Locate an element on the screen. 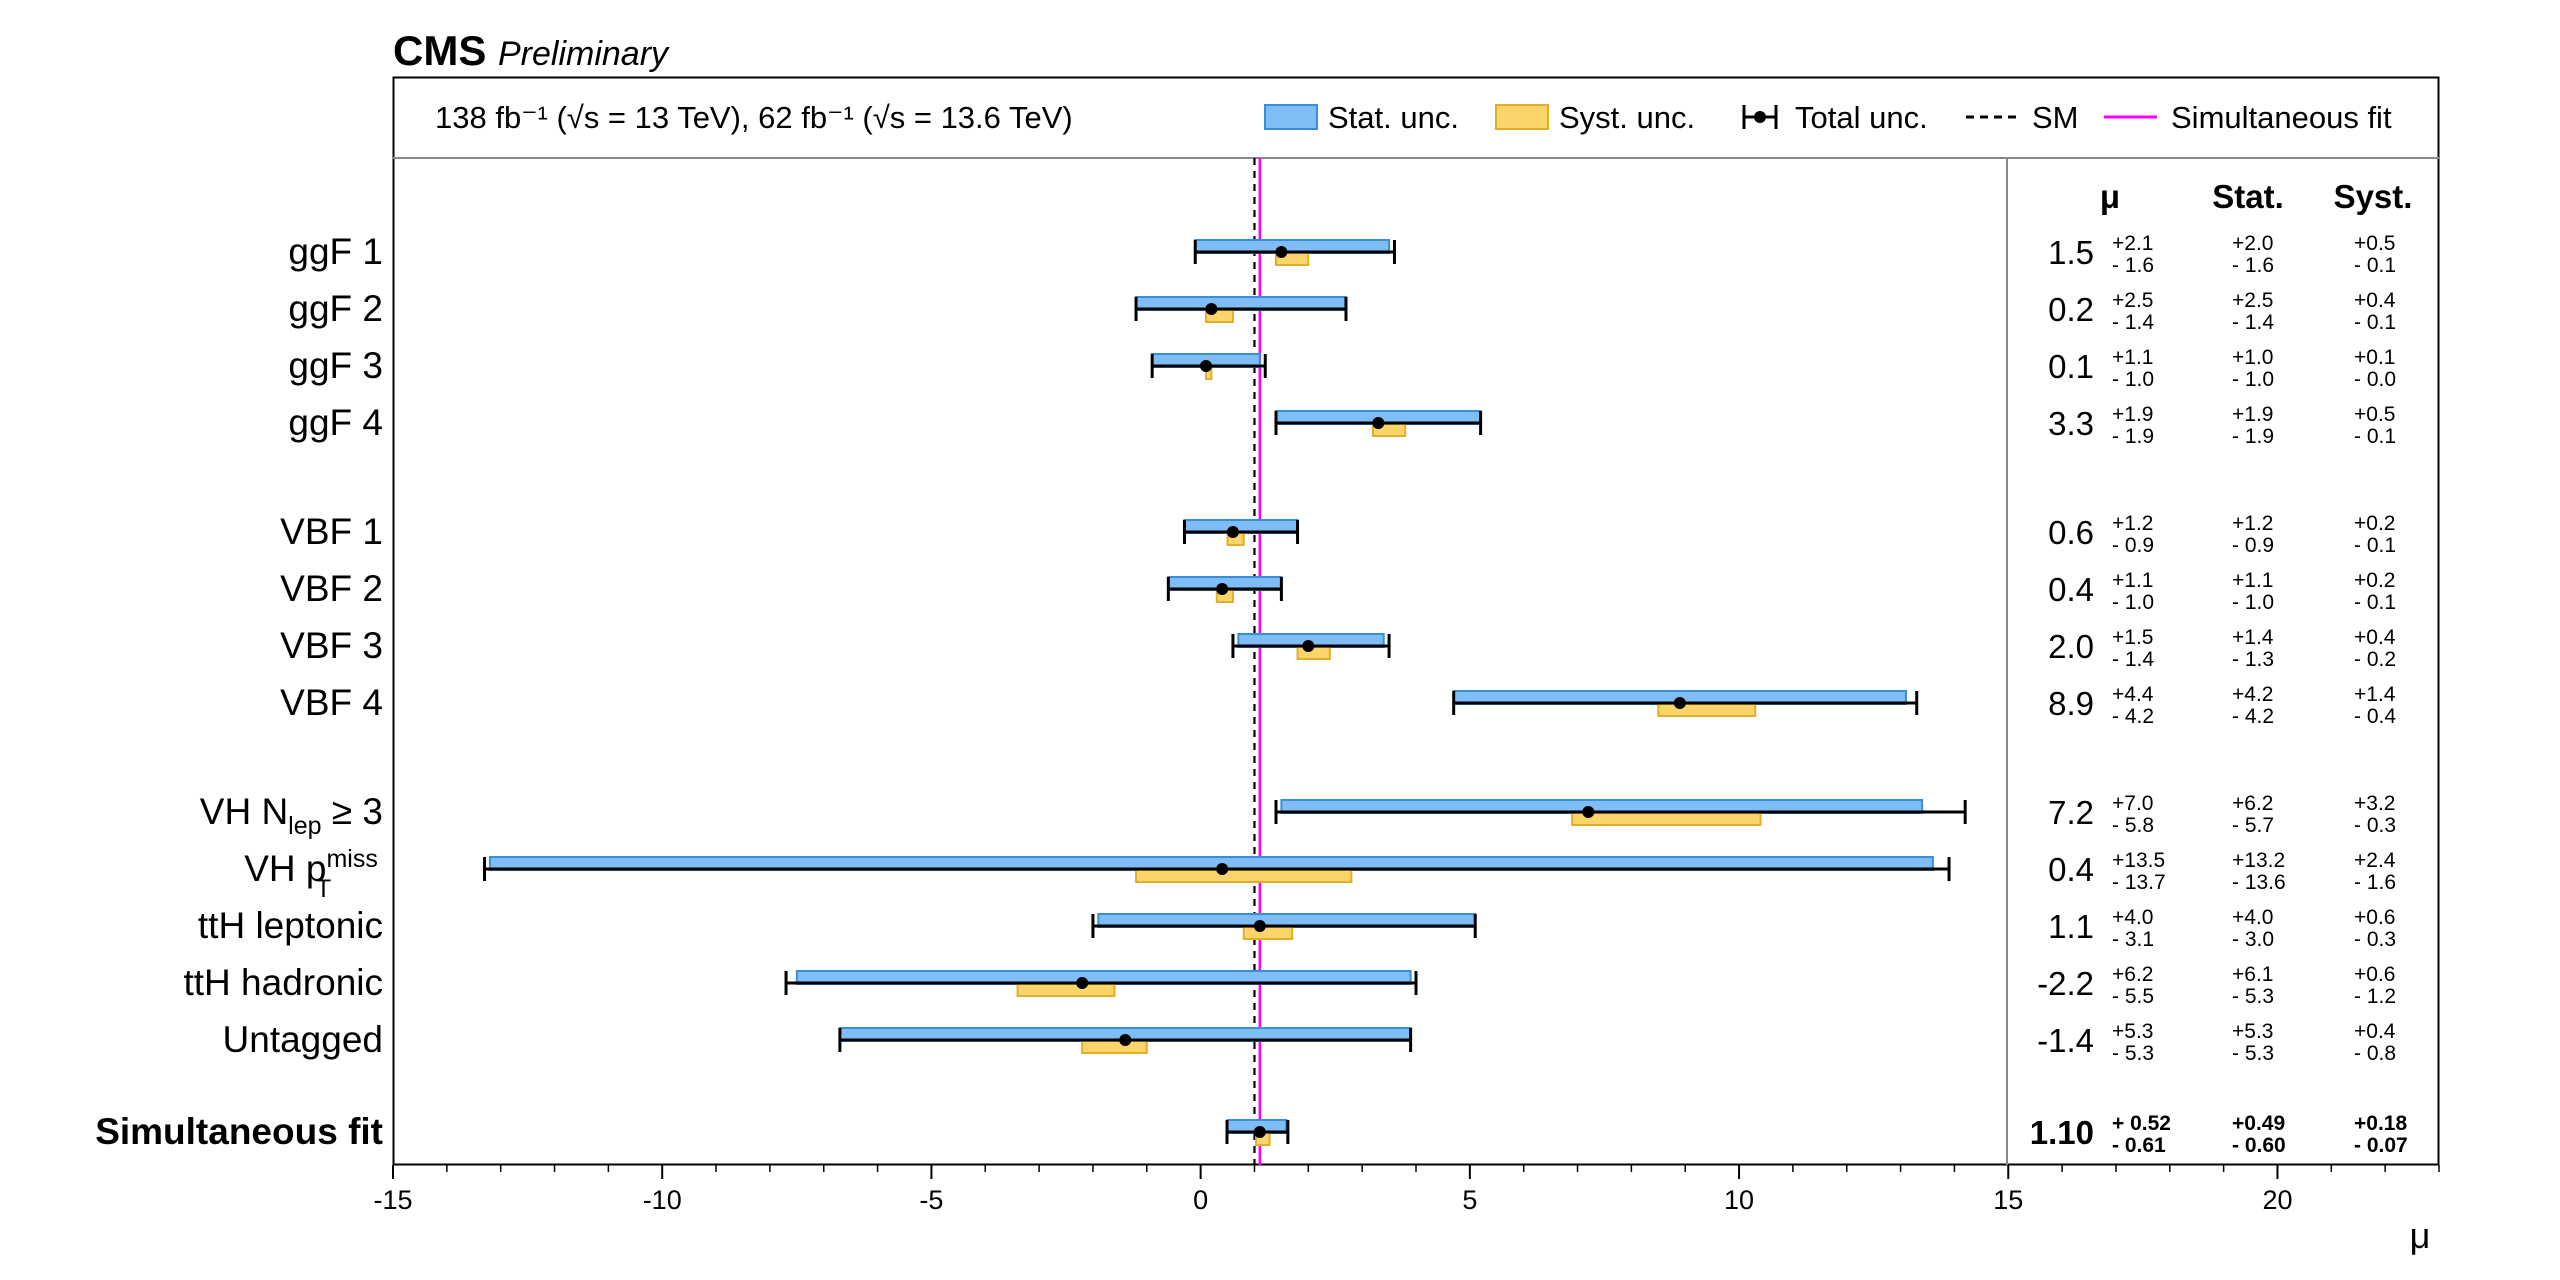  mu-value: 3.3 is located at coordinates (2071, 423).